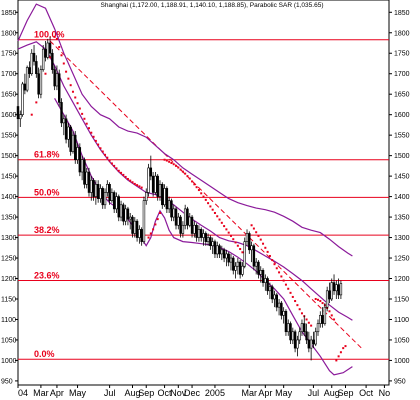  Describe the element at coordinates (57, 393) in the screenshot. I see `x-tick-label-2: Apr` at that location.